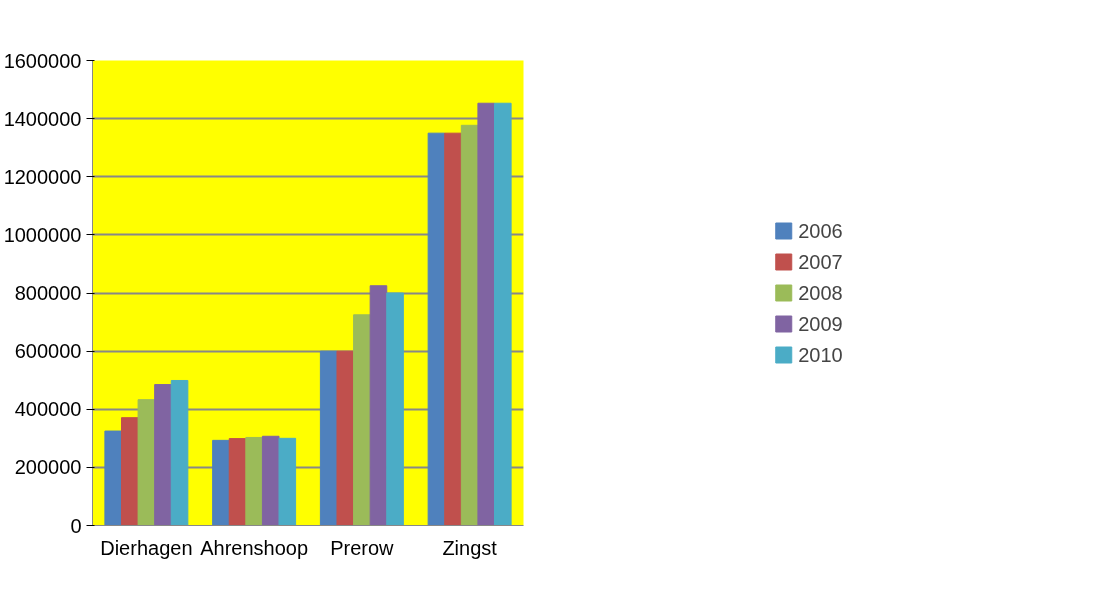 The width and height of the screenshot is (1093, 605). I want to click on x-tick-label: Dierhagen, so click(146, 547).